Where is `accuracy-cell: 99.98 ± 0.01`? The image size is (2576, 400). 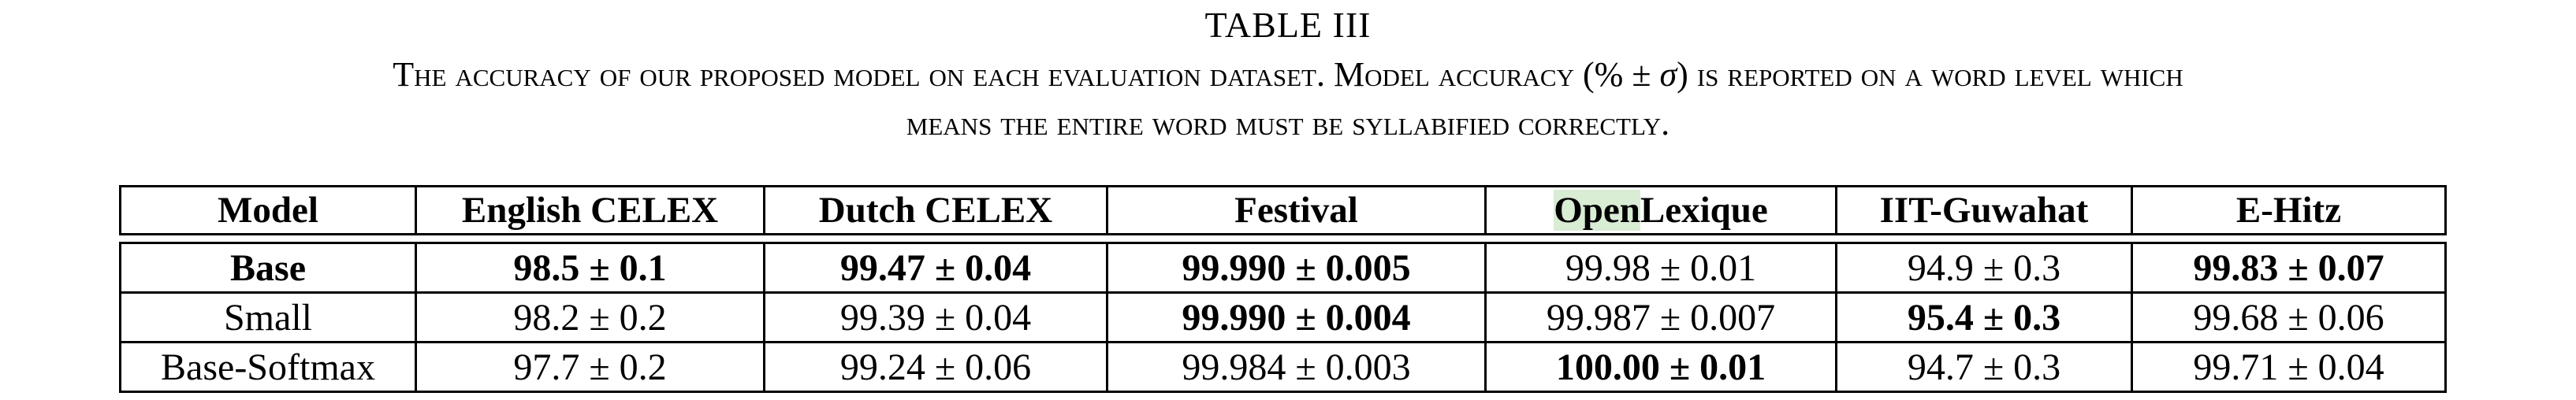
accuracy-cell: 99.98 ± 0.01 is located at coordinates (1660, 268).